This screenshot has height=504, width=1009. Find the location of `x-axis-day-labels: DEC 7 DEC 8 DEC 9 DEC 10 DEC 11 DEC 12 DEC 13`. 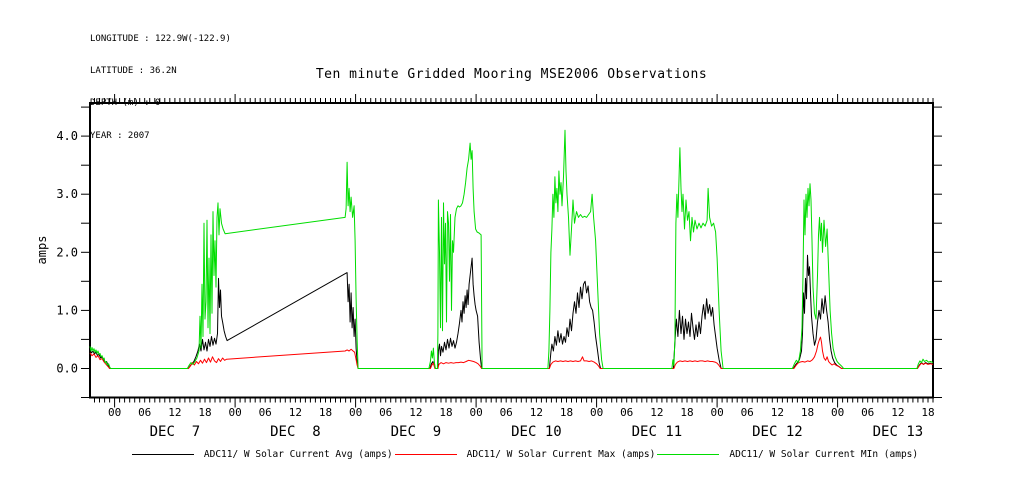

x-axis-day-labels: DEC 7 DEC 8 DEC 9 DEC 10 DEC 11 DEC 12 DEC 13 is located at coordinates (537, 432).